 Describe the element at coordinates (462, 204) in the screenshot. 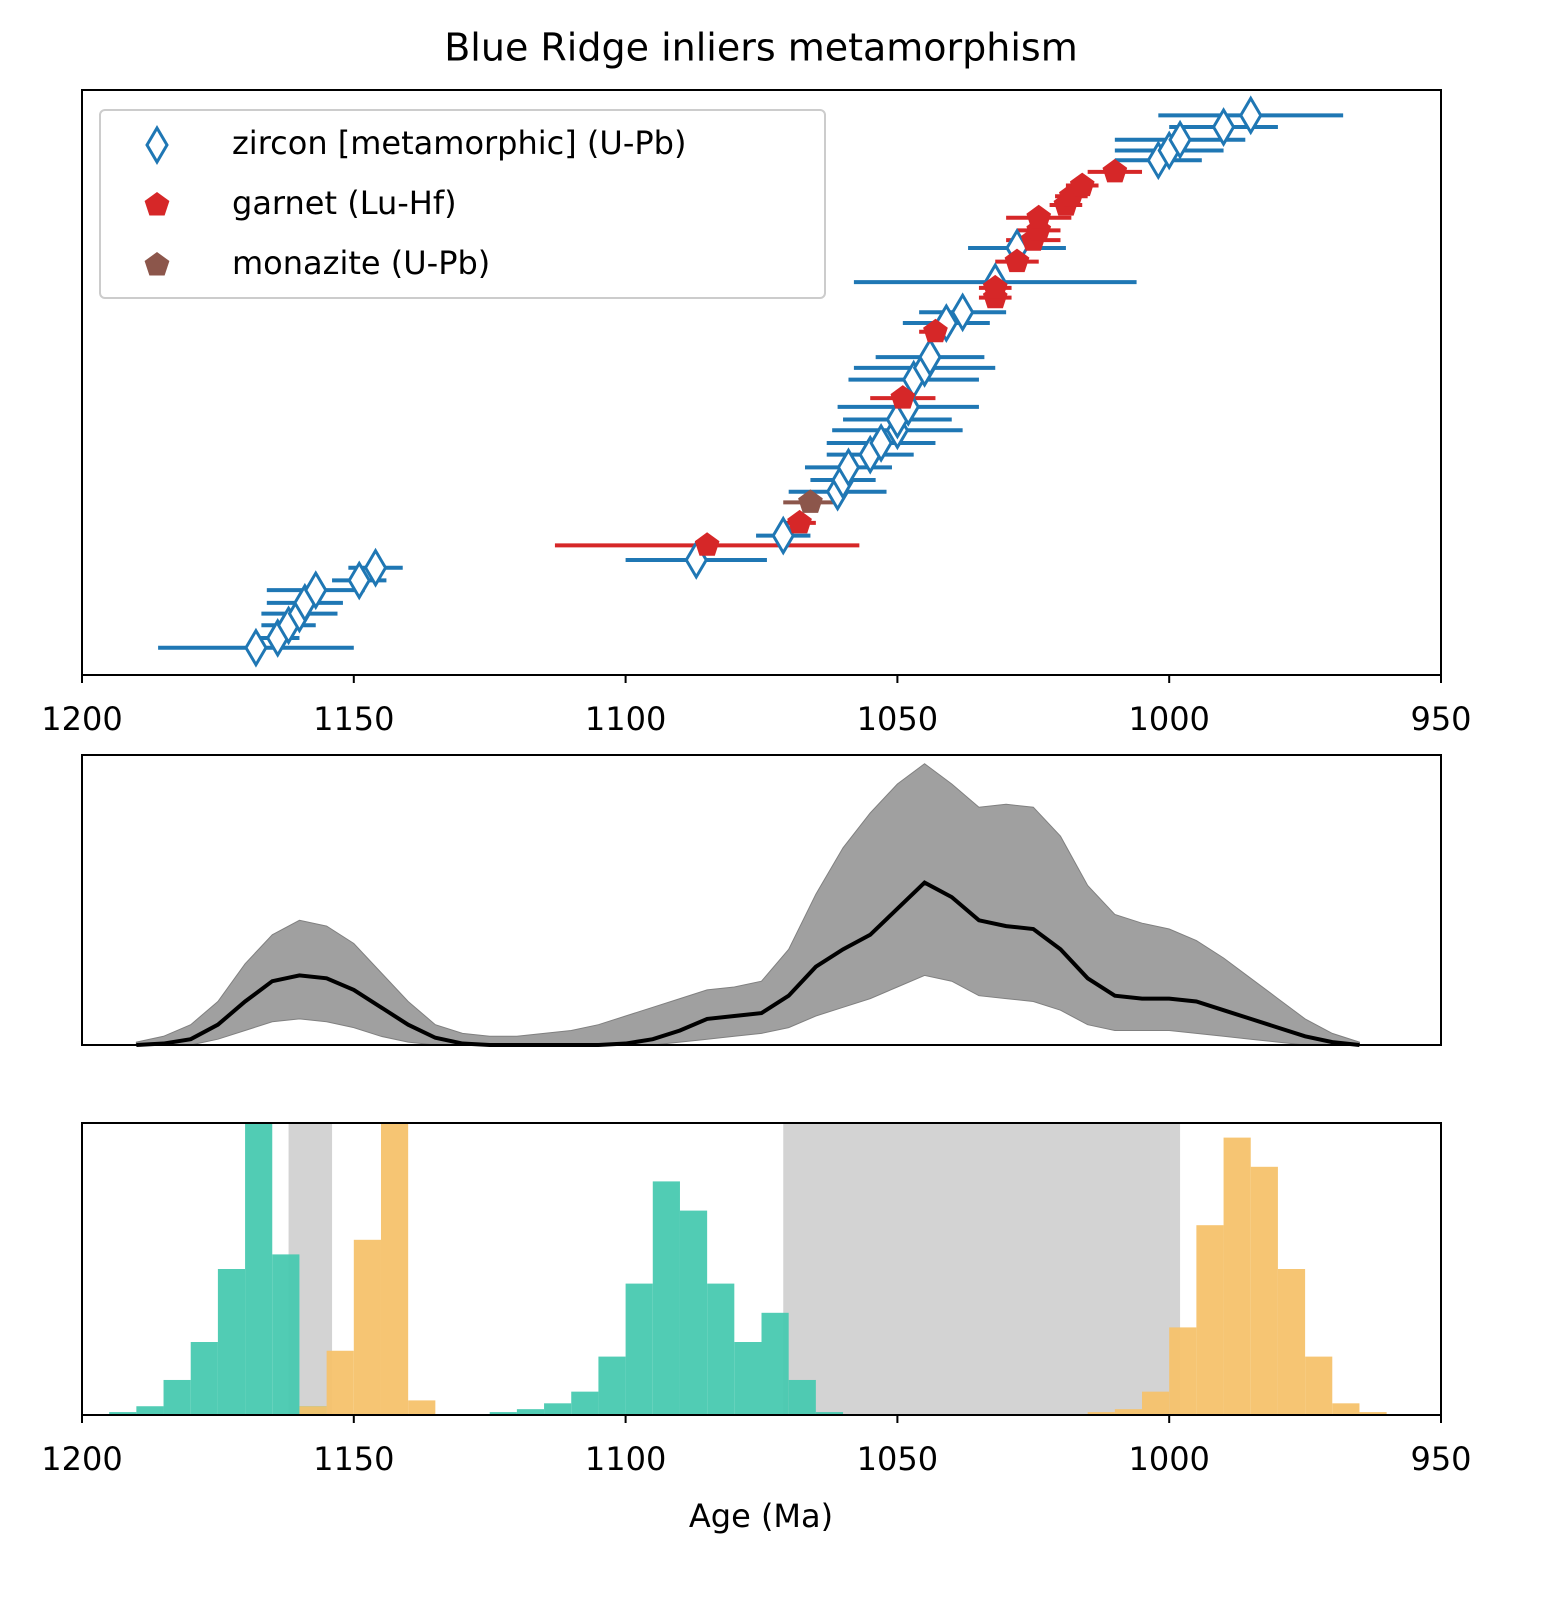

I see `legend-box` at that location.